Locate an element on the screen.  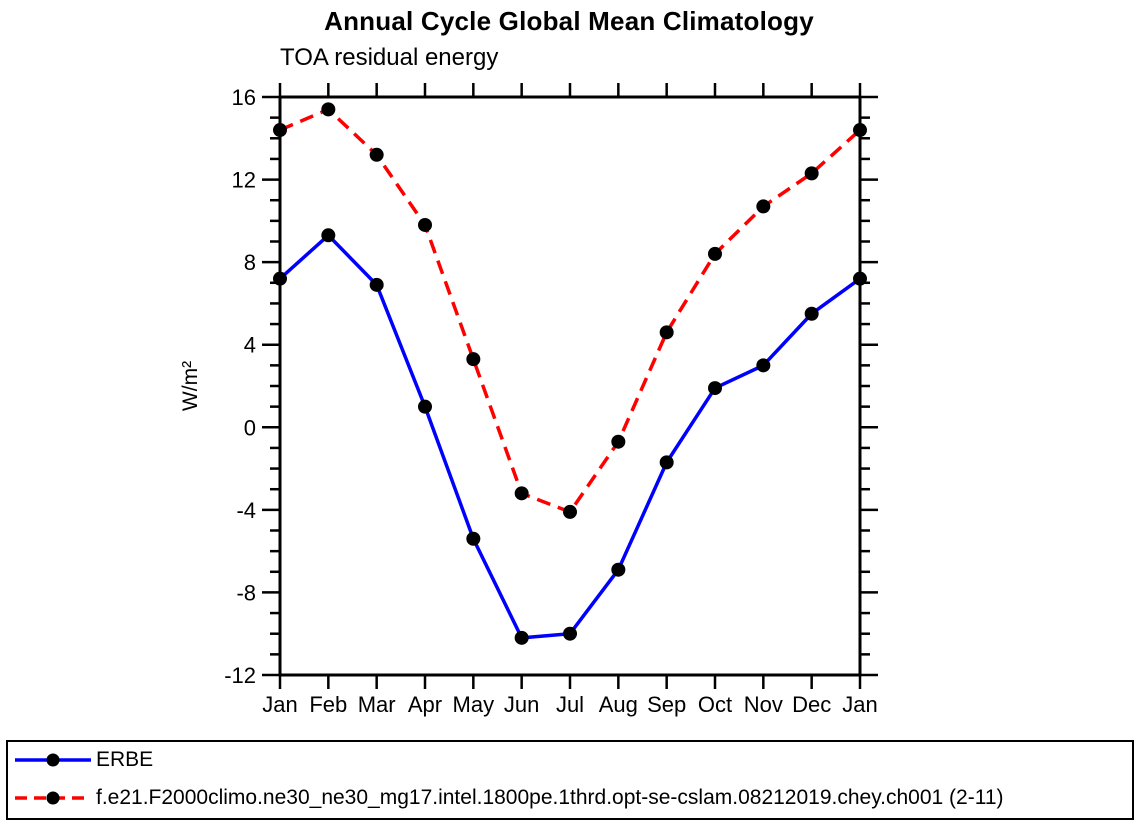
legend-entry-erbe: ERBE is located at coordinates (82, 760).